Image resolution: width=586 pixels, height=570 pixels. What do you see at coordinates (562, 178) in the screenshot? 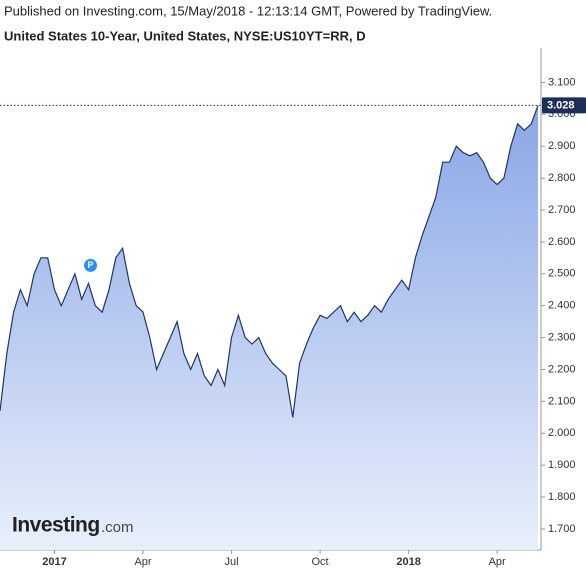
I see `y-tick-label: 2.800` at bounding box center [562, 178].